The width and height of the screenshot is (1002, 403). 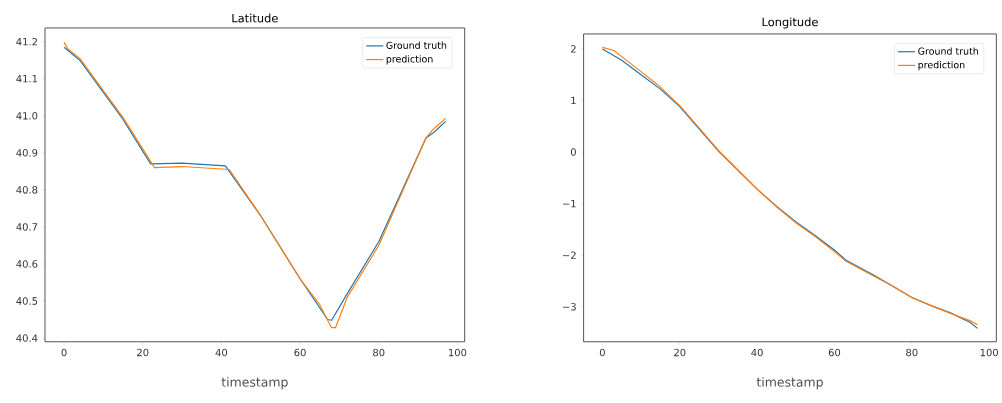 What do you see at coordinates (569, 204) in the screenshot?
I see `y-tick-label: −1` at bounding box center [569, 204].